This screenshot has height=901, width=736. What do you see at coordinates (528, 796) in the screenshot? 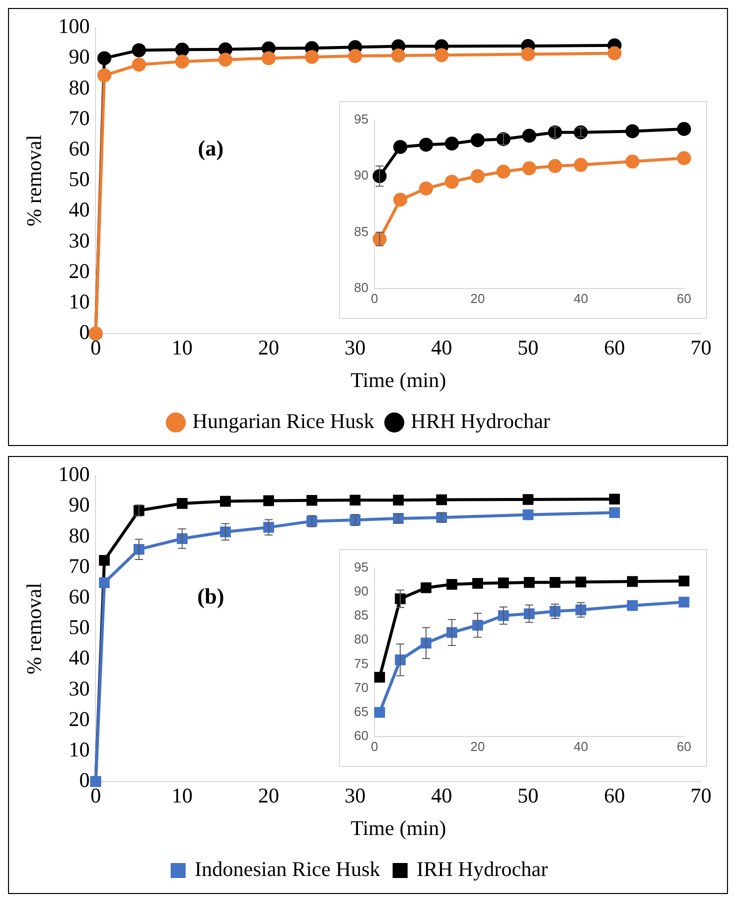
I see `x-tick-label: 50` at bounding box center [528, 796].